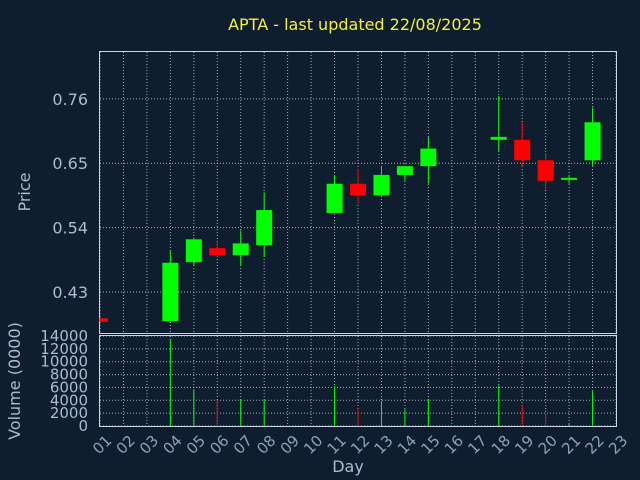  What do you see at coordinates (64, 336) in the screenshot?
I see `volume-tick-label: 14000` at bounding box center [64, 336].